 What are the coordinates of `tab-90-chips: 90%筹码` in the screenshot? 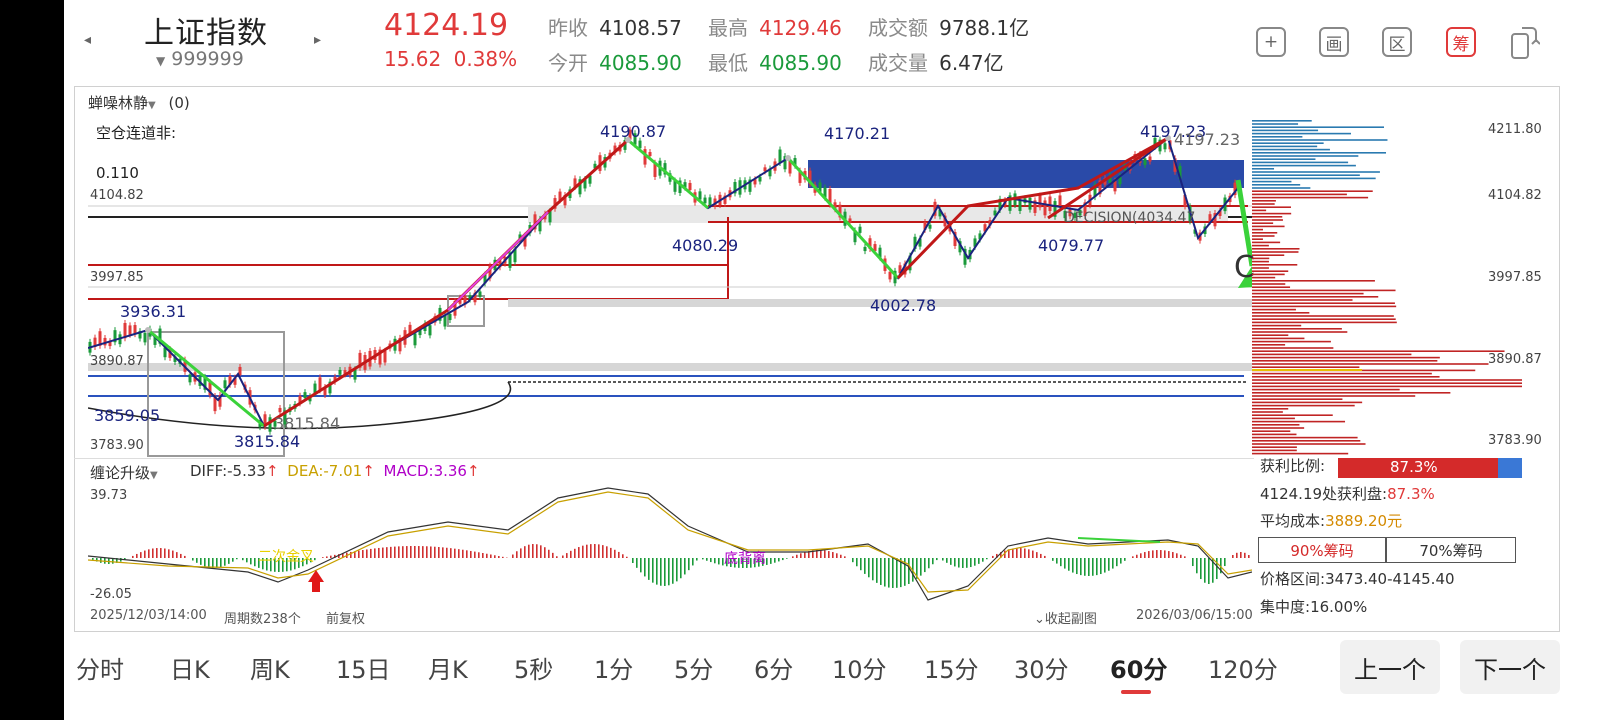 It's located at (1322, 550).